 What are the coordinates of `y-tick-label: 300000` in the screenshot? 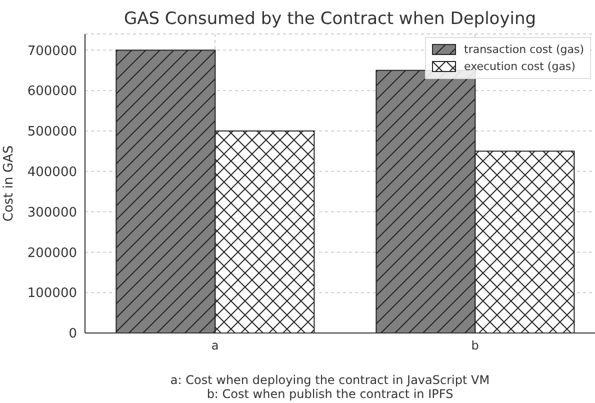 It's located at (52, 212).